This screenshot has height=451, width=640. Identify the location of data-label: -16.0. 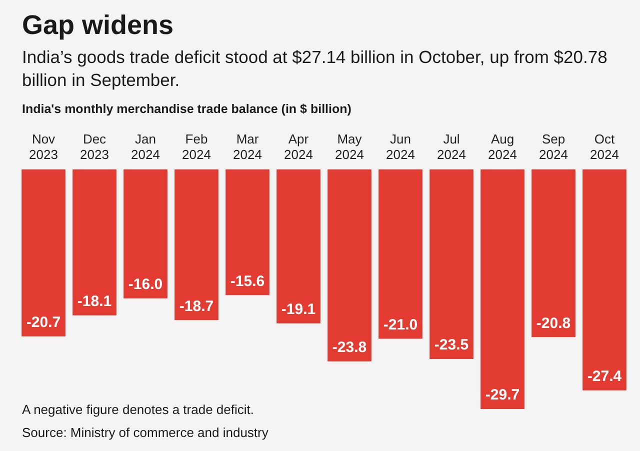
(145, 285).